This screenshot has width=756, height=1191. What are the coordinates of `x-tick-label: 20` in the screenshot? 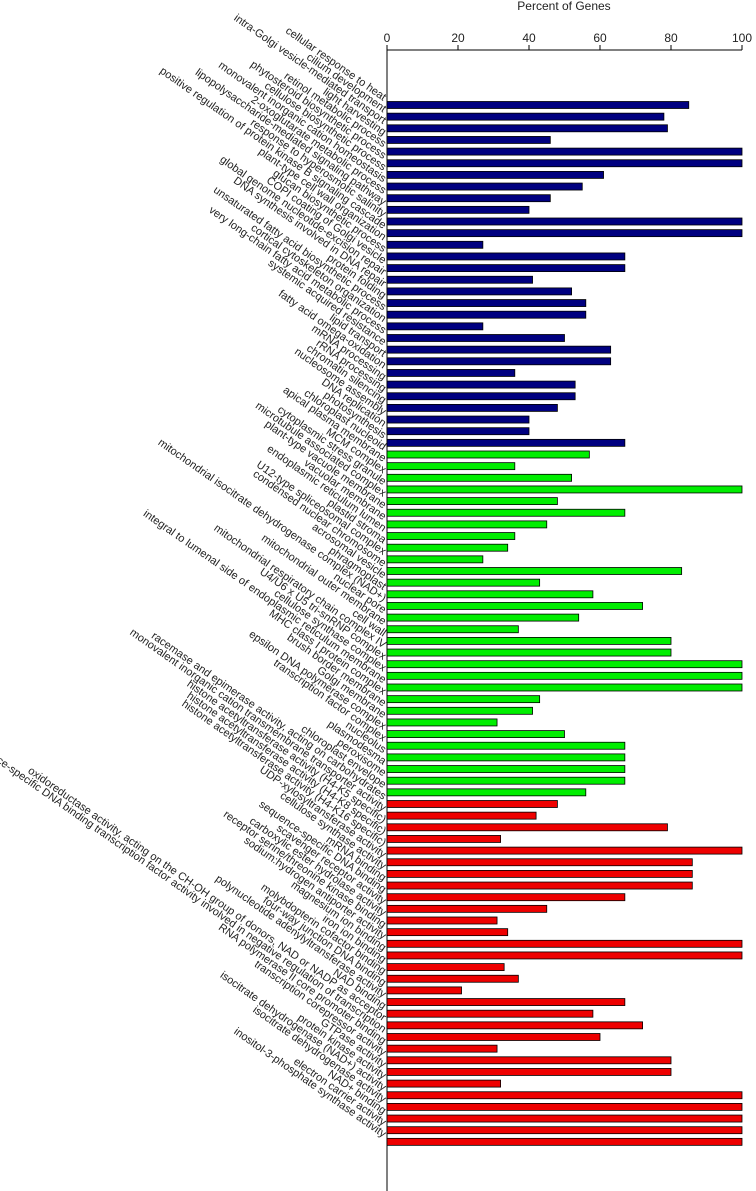 It's located at (458, 38).